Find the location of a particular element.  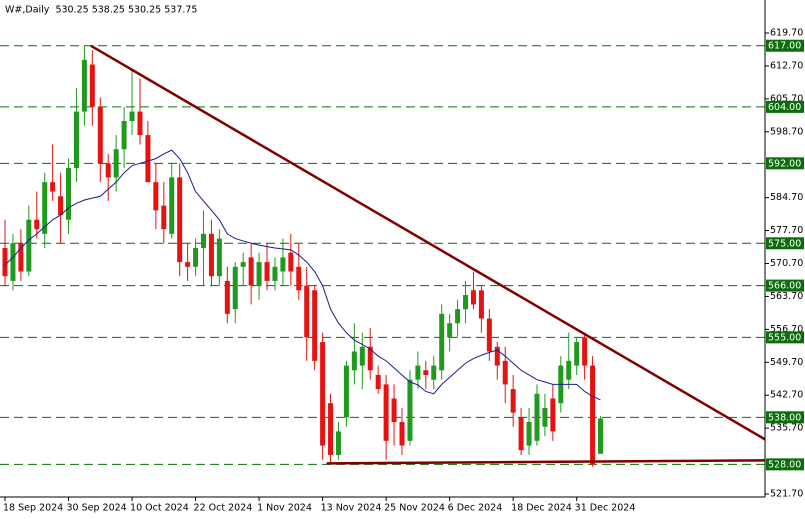

y-tick-label: 563.70 is located at coordinates (786, 296).